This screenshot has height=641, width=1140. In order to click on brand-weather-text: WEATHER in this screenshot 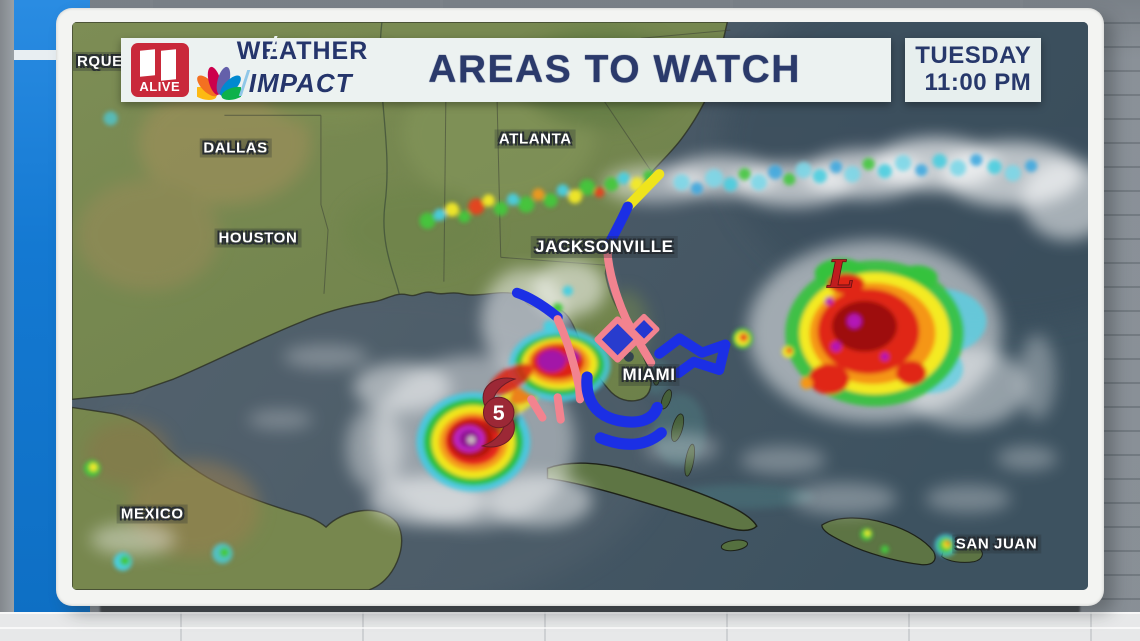, I will do `click(302, 50)`.